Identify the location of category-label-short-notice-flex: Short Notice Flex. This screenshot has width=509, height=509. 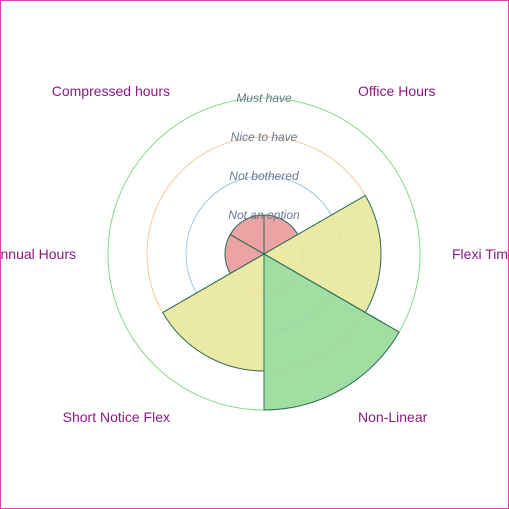
(116, 417).